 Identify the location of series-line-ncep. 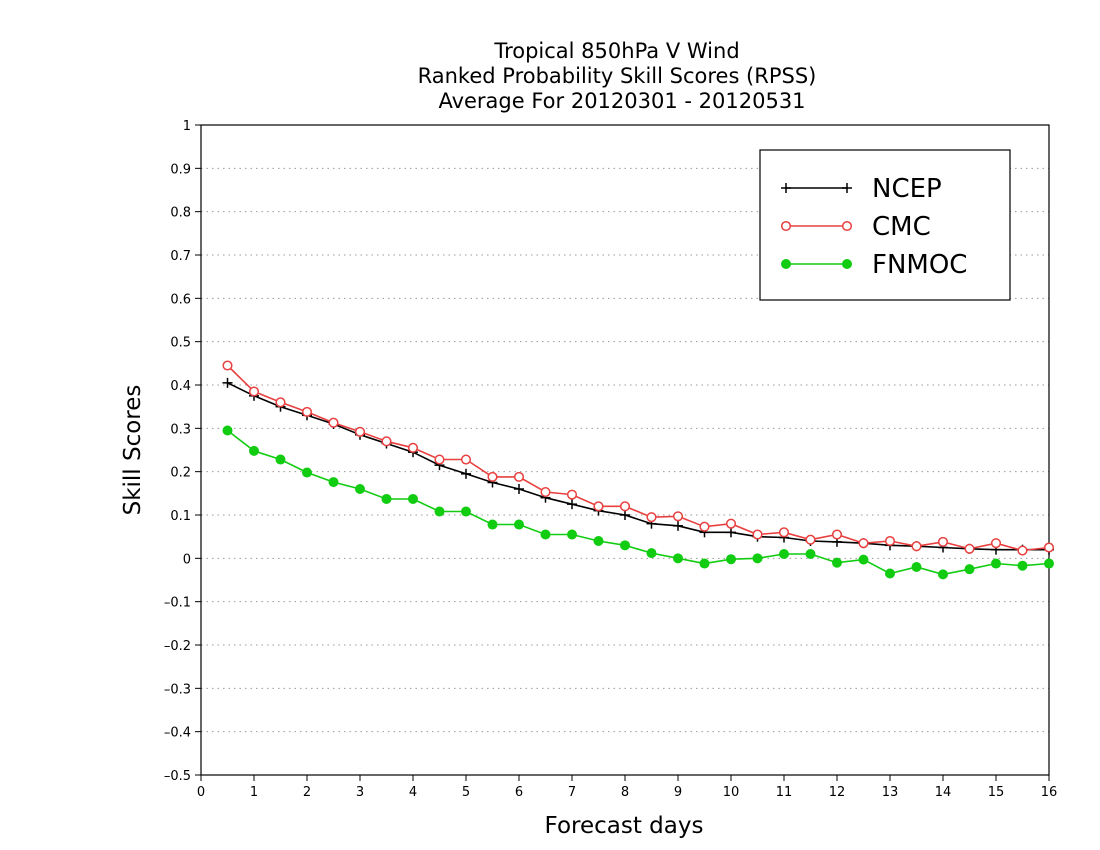
(638, 466).